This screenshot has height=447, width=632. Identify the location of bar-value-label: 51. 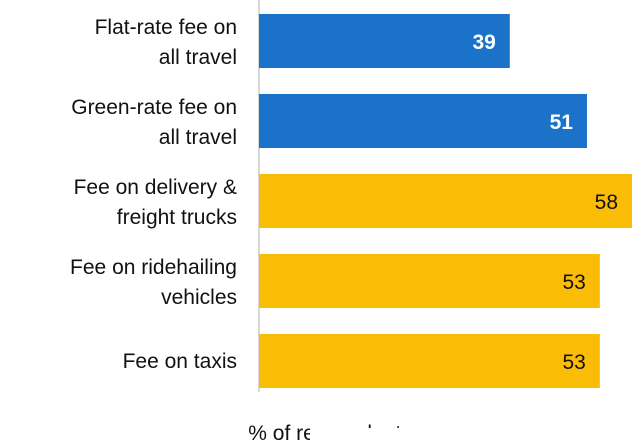
(562, 122).